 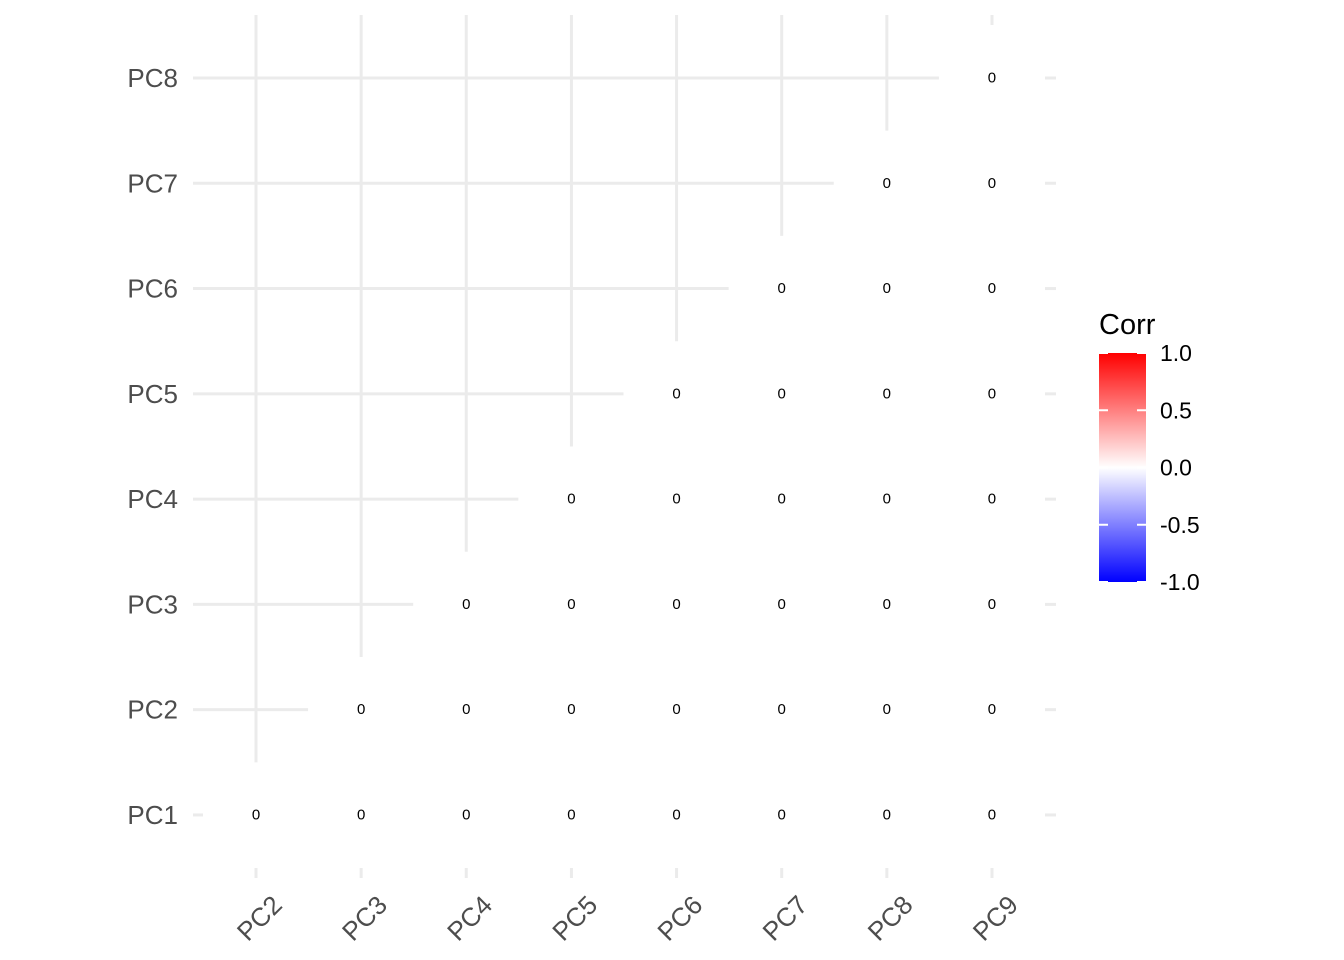 What do you see at coordinates (364, 918) in the screenshot?
I see `x-tick-label: PC3` at bounding box center [364, 918].